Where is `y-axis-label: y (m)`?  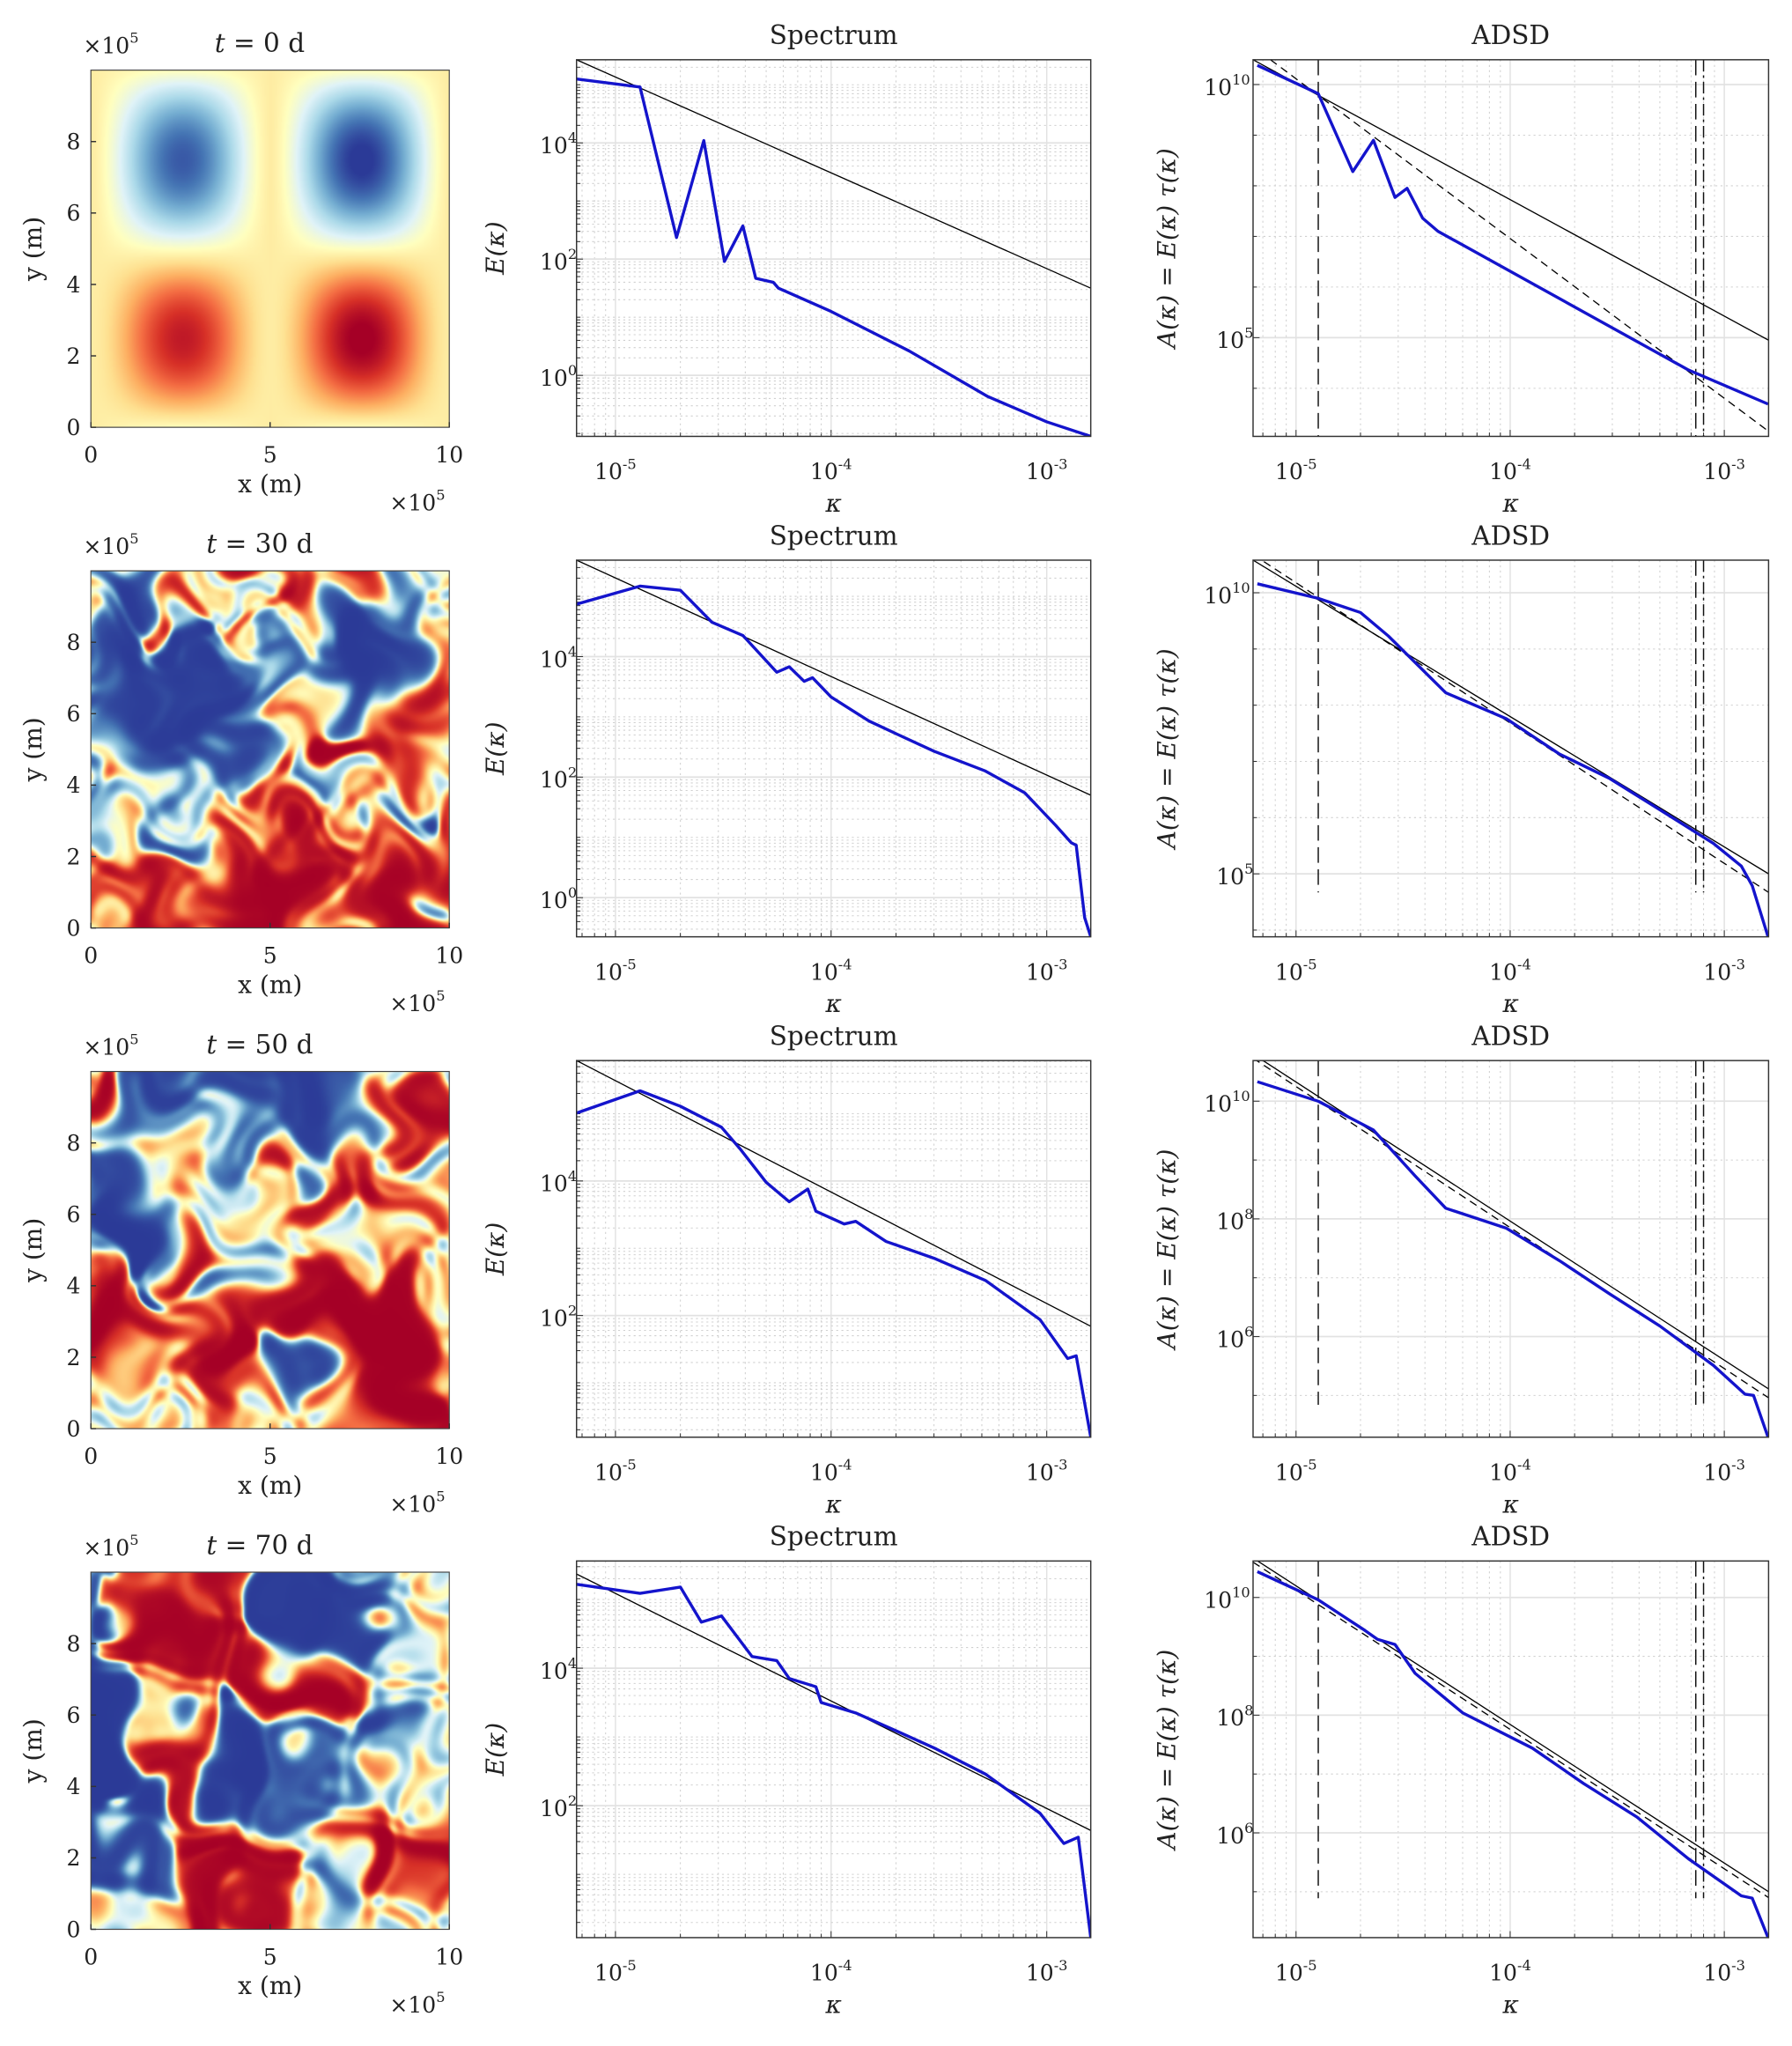 y-axis-label: y (m) is located at coordinates (33, 250).